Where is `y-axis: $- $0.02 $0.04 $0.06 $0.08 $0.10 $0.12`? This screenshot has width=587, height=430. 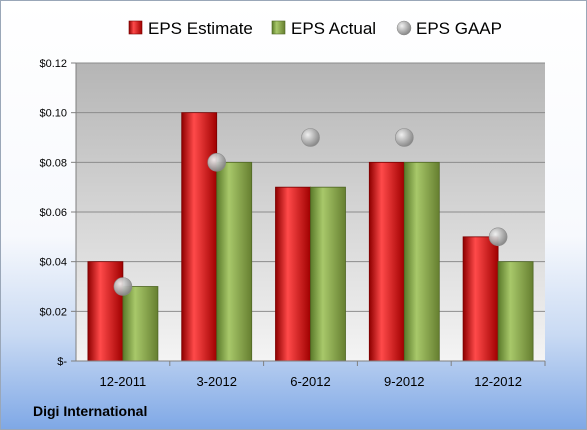 y-axis: $- $0.02 $0.04 $0.06 $0.08 $0.10 $0.12 is located at coordinates (58, 213).